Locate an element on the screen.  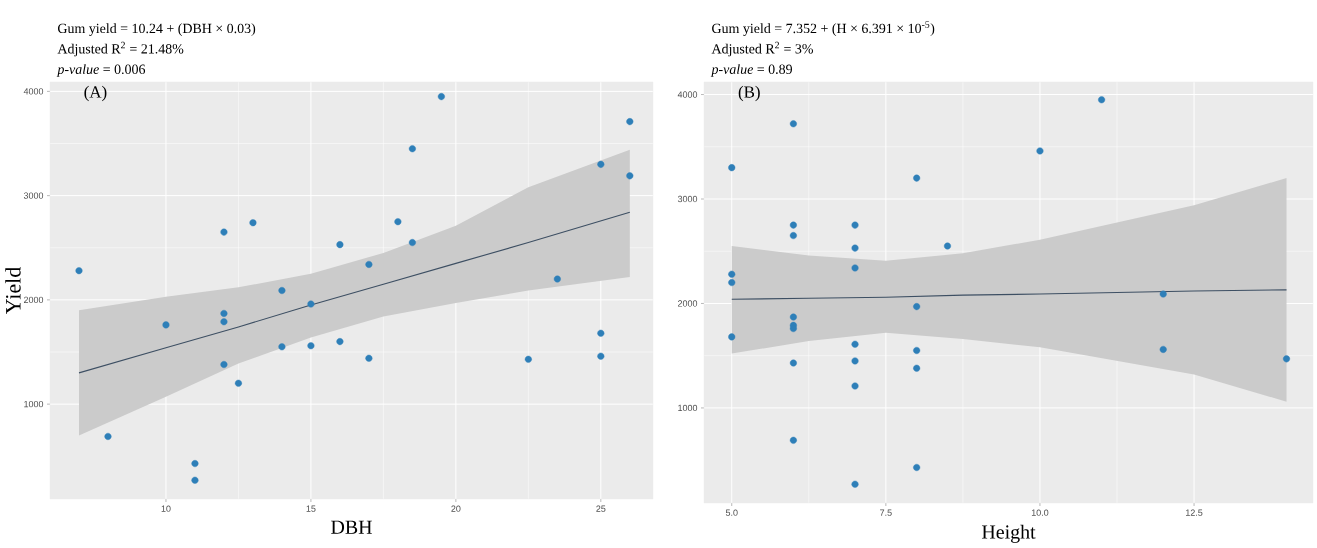
text: p-value = 0.89 is located at coordinates (751, 70).